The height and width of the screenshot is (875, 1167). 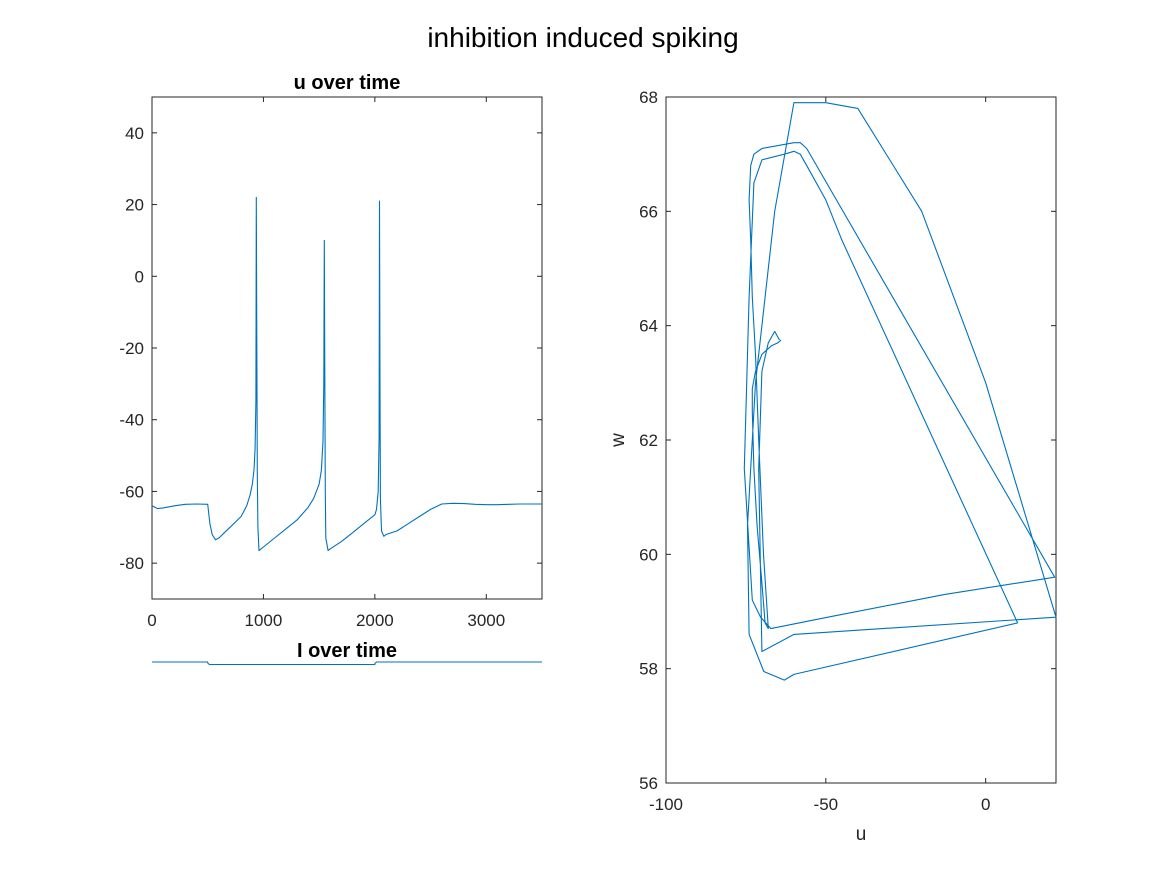 What do you see at coordinates (648, 783) in the screenshot?
I see `y-tick-label: 56` at bounding box center [648, 783].